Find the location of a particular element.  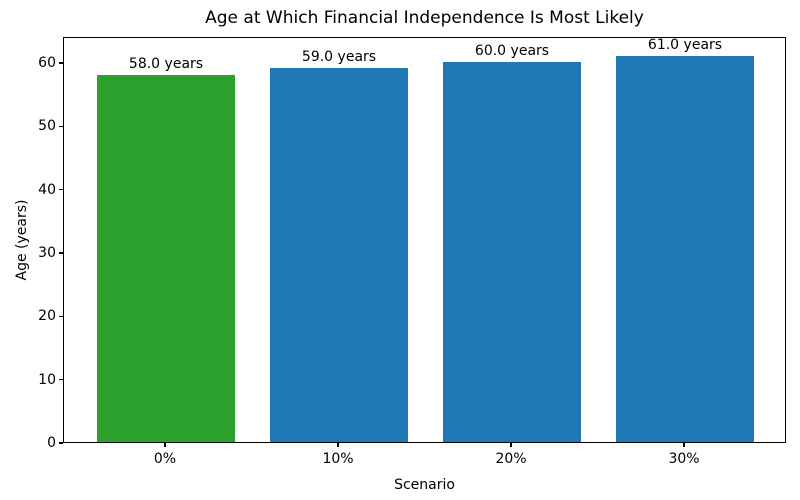

x-axis-label: Scenario is located at coordinates (424, 485).